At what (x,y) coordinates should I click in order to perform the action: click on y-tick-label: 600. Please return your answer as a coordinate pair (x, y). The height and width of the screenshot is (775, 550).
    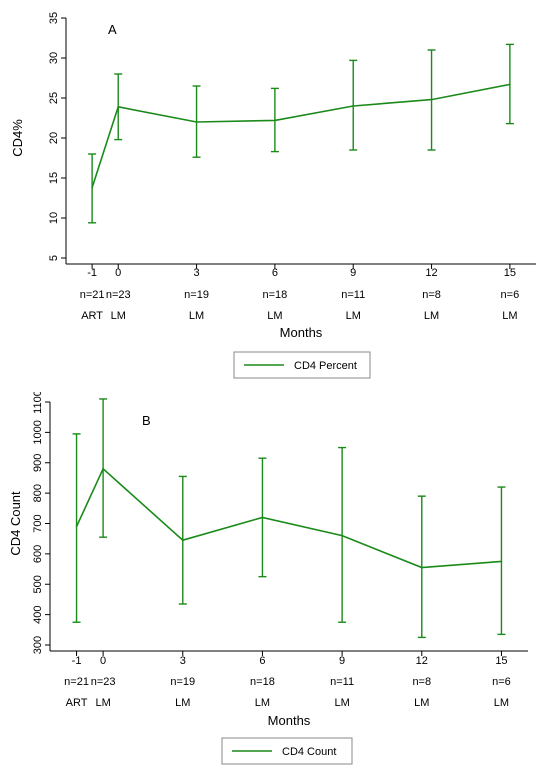
    Looking at the image, I should click on (38, 554).